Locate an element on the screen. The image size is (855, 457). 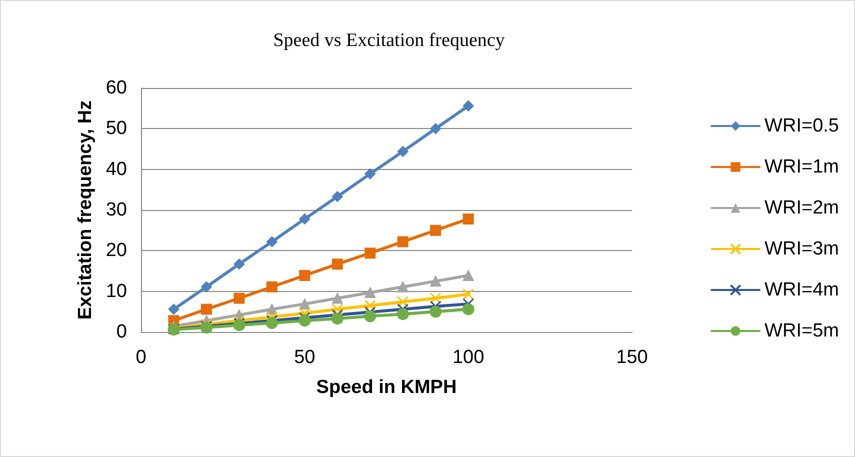
y-tick-label: 40 is located at coordinates (116, 169).